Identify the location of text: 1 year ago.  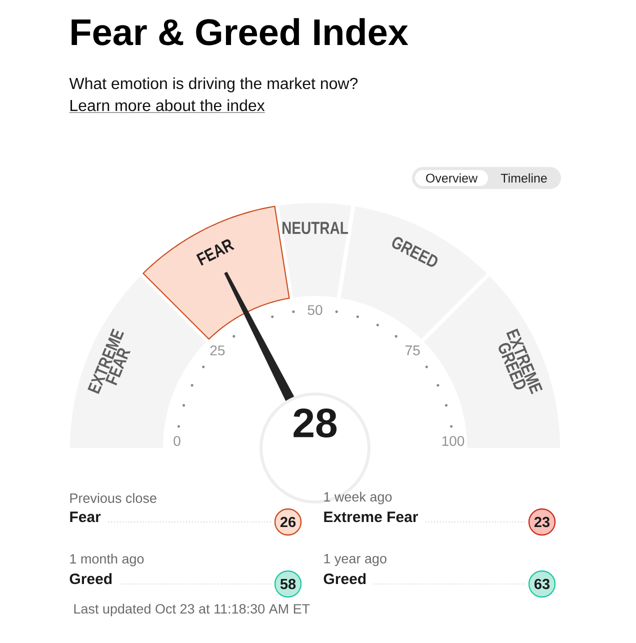
(355, 560).